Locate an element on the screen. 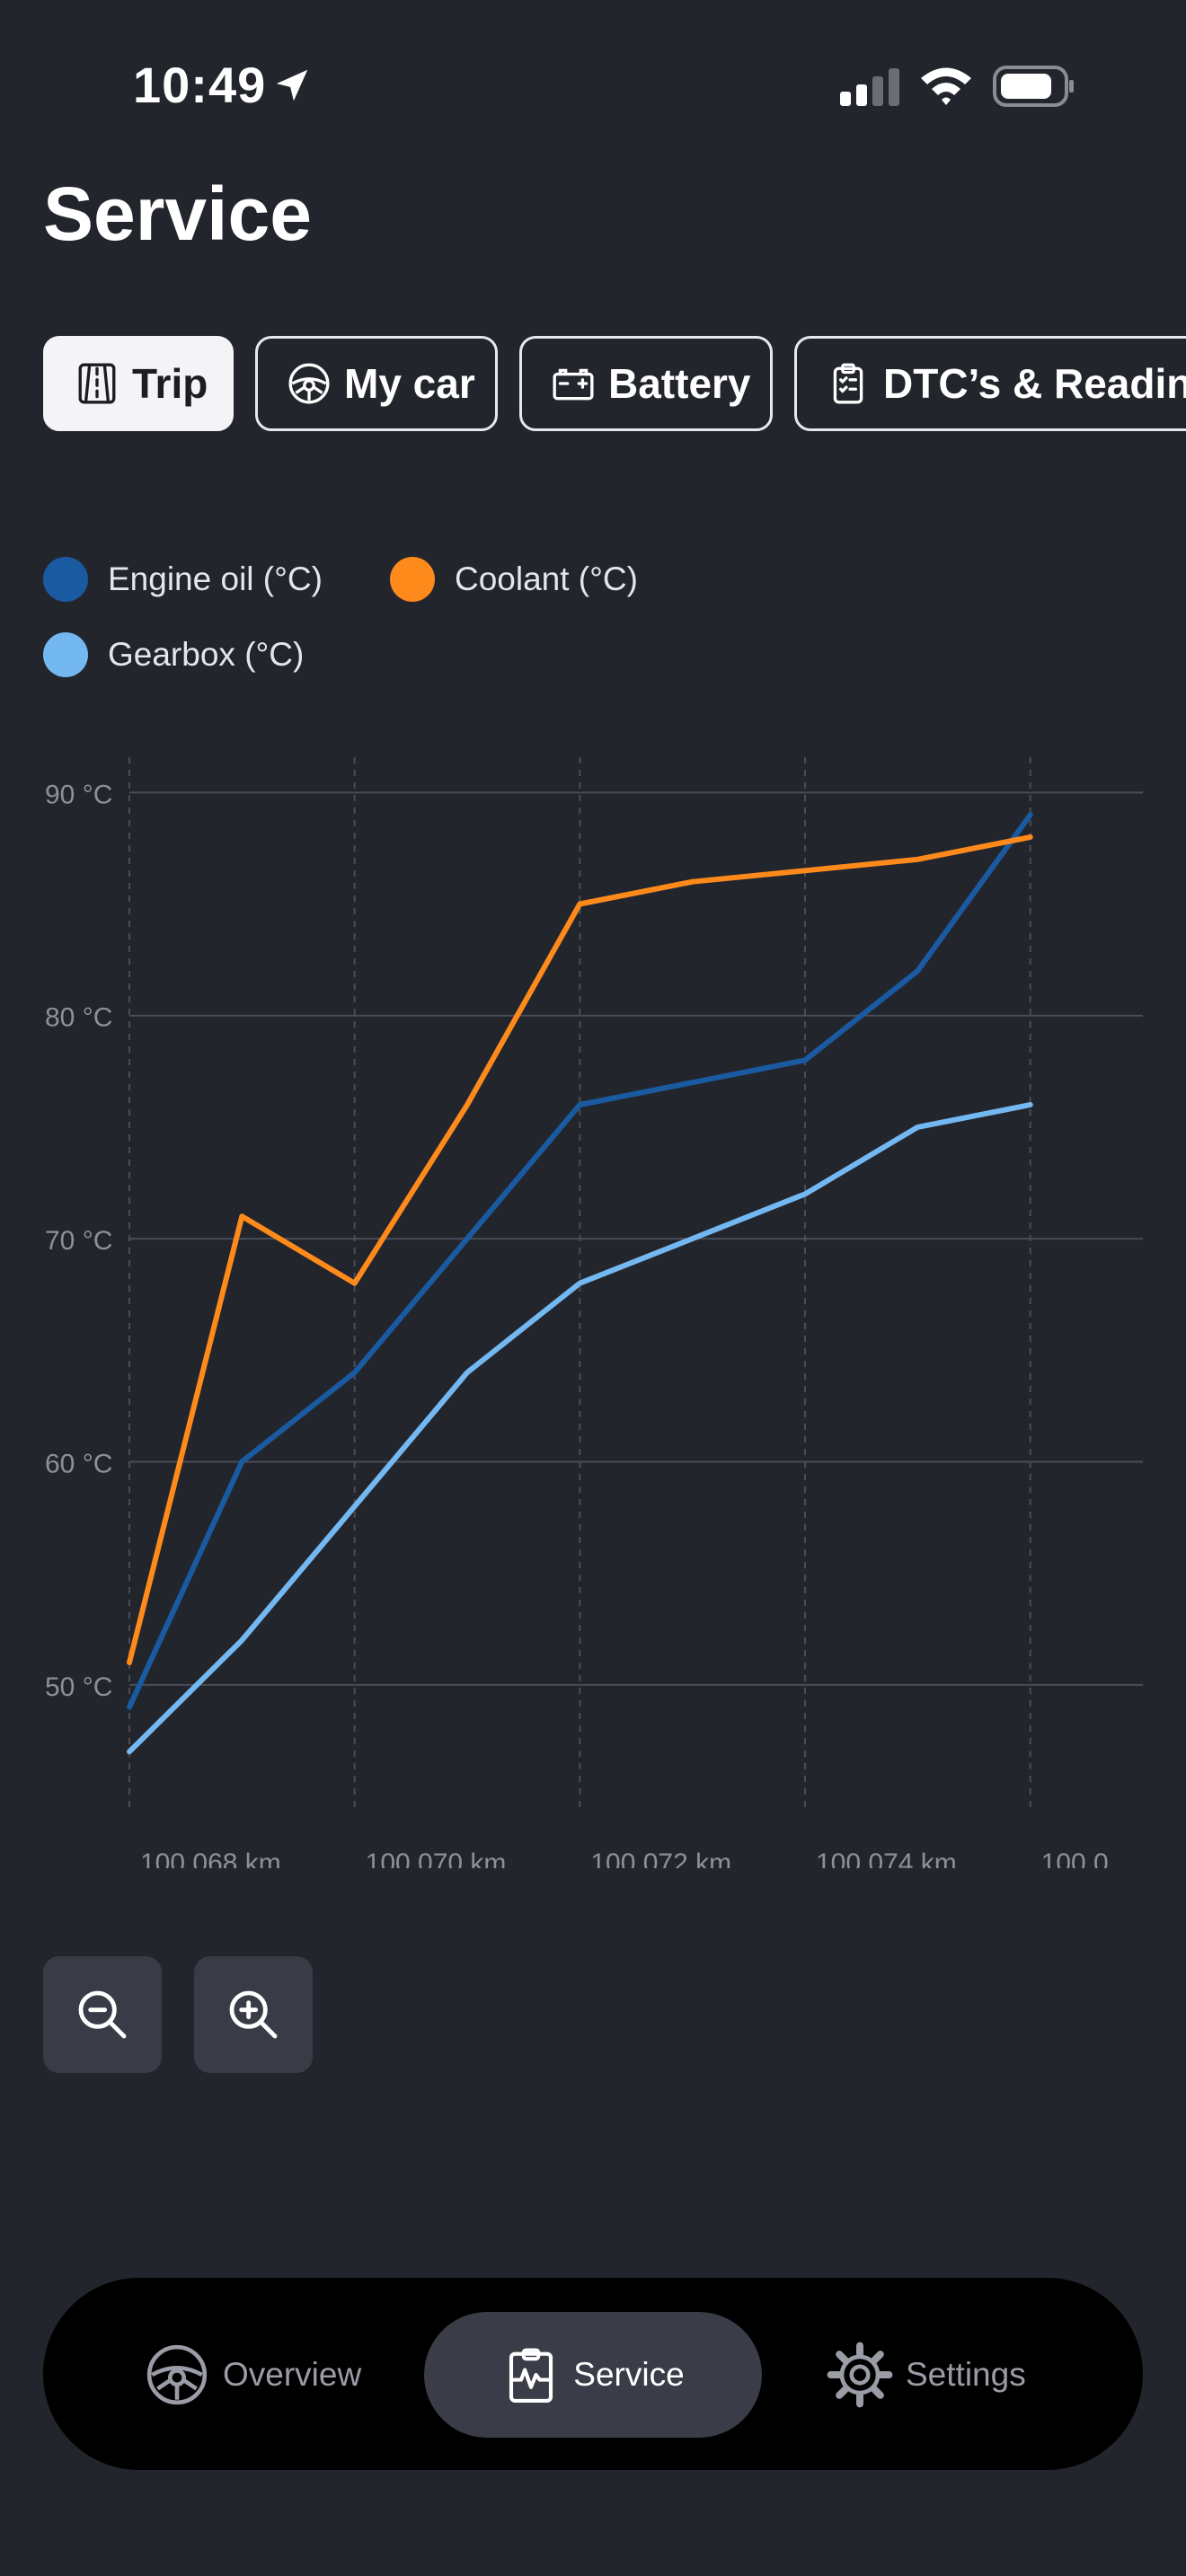 The width and height of the screenshot is (1186, 2576). tab-label: My car is located at coordinates (409, 383).